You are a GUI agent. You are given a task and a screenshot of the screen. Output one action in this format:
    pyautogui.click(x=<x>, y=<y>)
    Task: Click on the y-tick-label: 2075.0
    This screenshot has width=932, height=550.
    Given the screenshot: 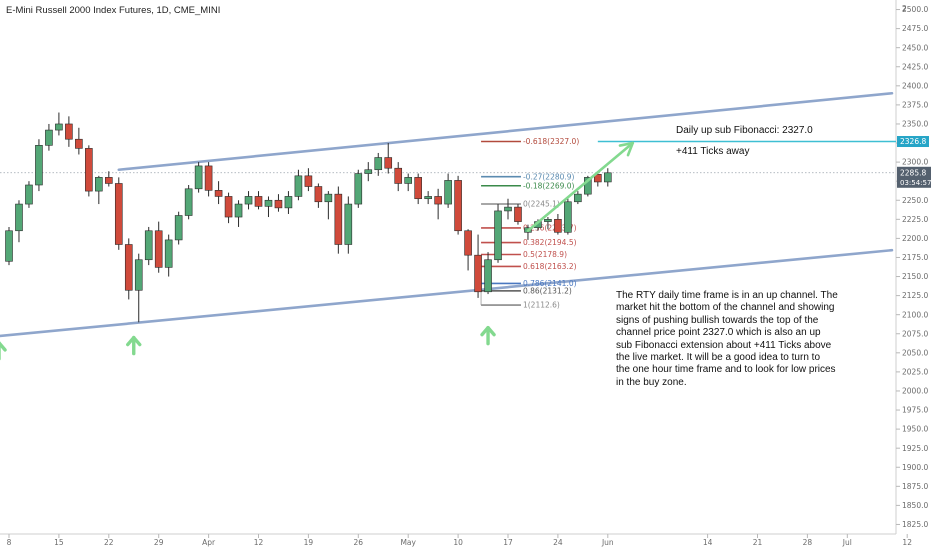 What is the action you would take?
    pyautogui.click(x=915, y=333)
    